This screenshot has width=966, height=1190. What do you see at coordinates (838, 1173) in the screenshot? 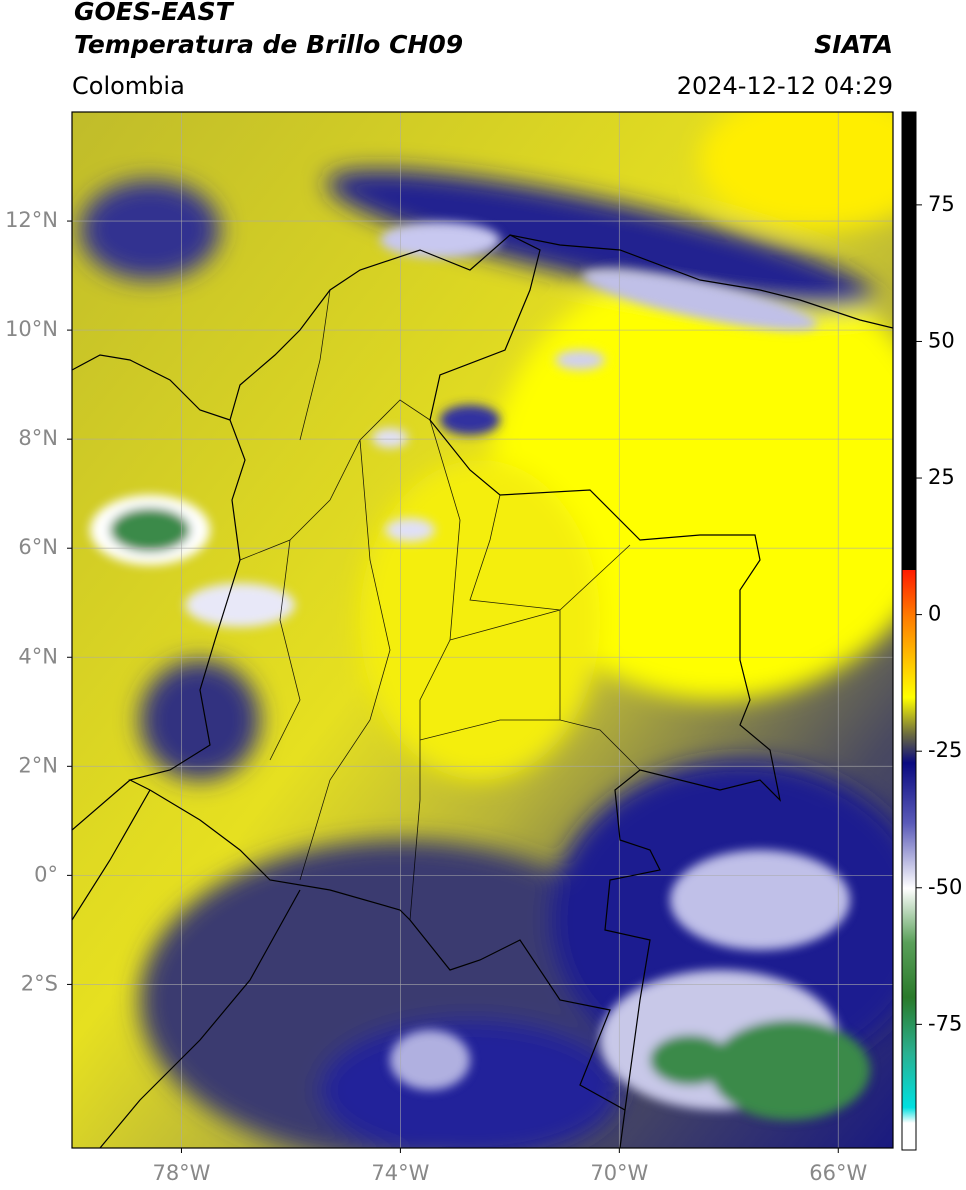
I see `lon-tick-label: 66°W` at bounding box center [838, 1173].